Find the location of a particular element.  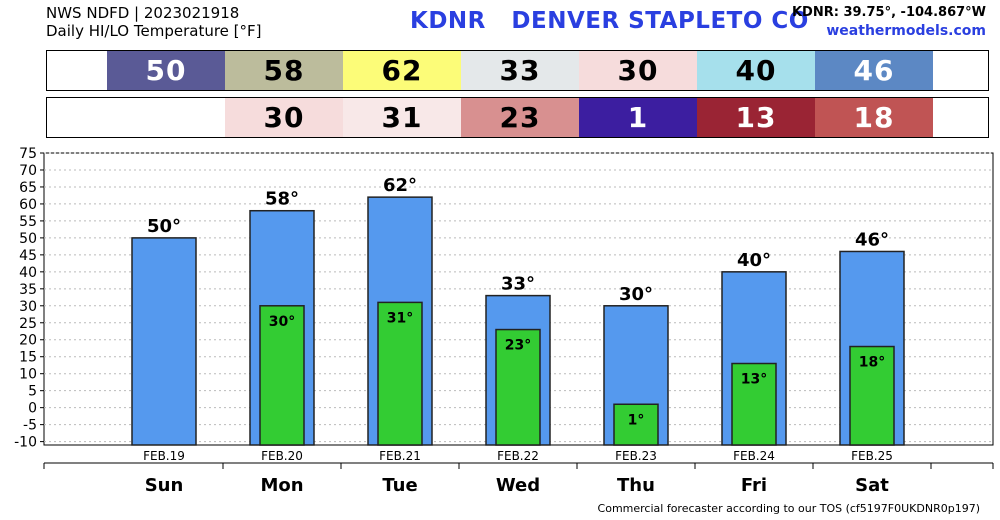

y-tick-label: -10 is located at coordinates (25, 443).